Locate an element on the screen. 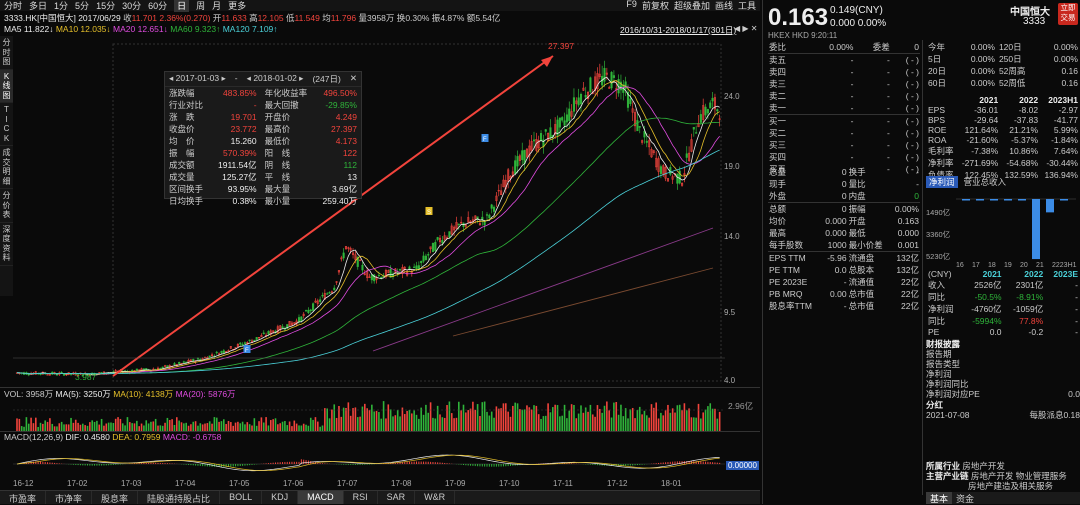 The width and height of the screenshot is (1080, 505). tab-revenue: 营业总收入 is located at coordinates (985, 182).